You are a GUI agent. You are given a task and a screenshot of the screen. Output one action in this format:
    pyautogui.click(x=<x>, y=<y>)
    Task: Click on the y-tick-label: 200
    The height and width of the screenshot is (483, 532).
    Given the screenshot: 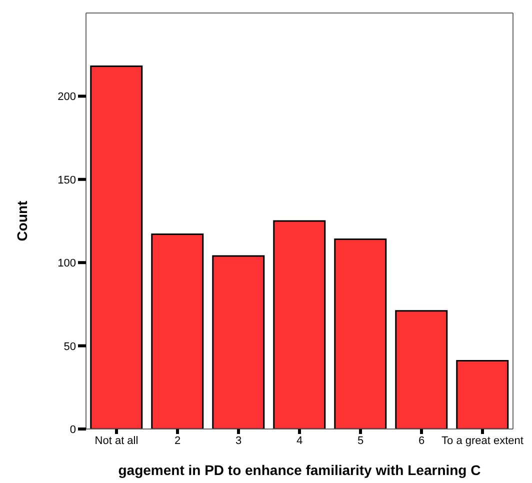 What is the action you would take?
    pyautogui.click(x=67, y=97)
    